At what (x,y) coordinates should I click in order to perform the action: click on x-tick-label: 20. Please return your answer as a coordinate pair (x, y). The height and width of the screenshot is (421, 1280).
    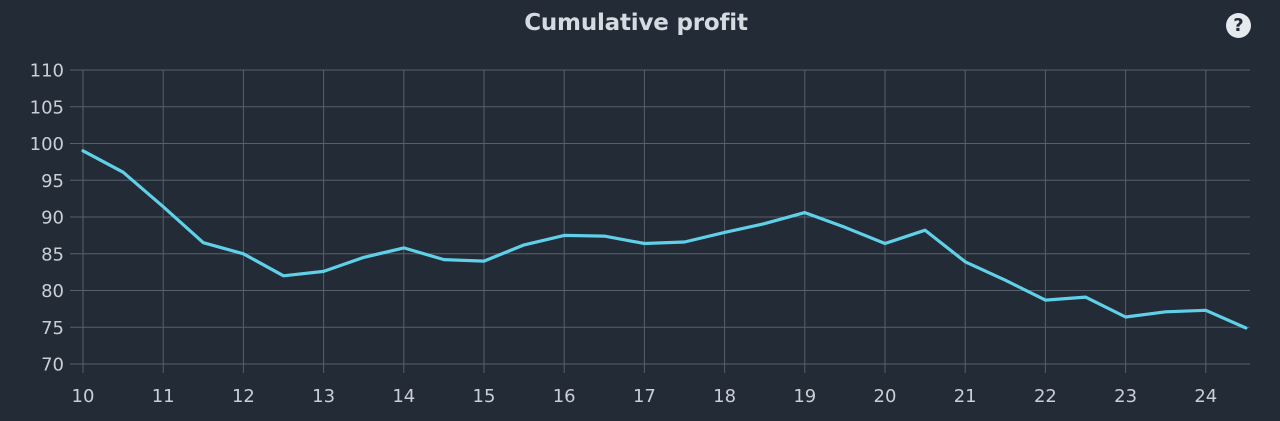
    Looking at the image, I should click on (885, 396).